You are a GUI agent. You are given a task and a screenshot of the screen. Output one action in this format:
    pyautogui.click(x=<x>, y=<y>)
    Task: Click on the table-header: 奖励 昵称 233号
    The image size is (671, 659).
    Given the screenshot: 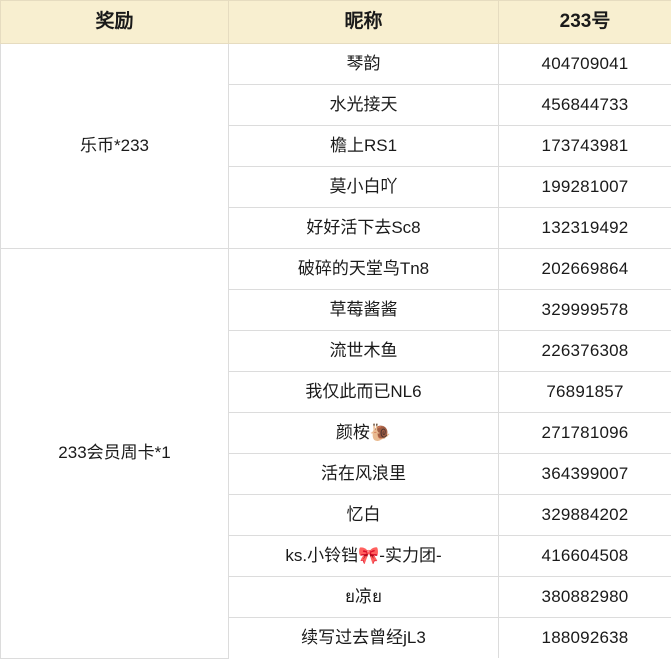 What is the action you would take?
    pyautogui.click(x=336, y=22)
    